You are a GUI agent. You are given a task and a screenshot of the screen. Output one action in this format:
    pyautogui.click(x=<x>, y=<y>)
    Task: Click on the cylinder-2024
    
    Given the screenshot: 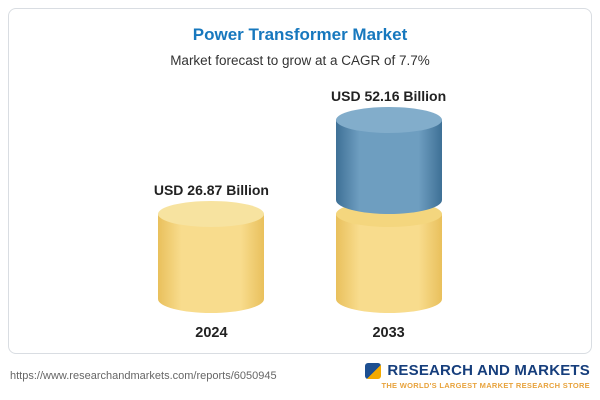 What is the action you would take?
    pyautogui.click(x=211, y=256)
    